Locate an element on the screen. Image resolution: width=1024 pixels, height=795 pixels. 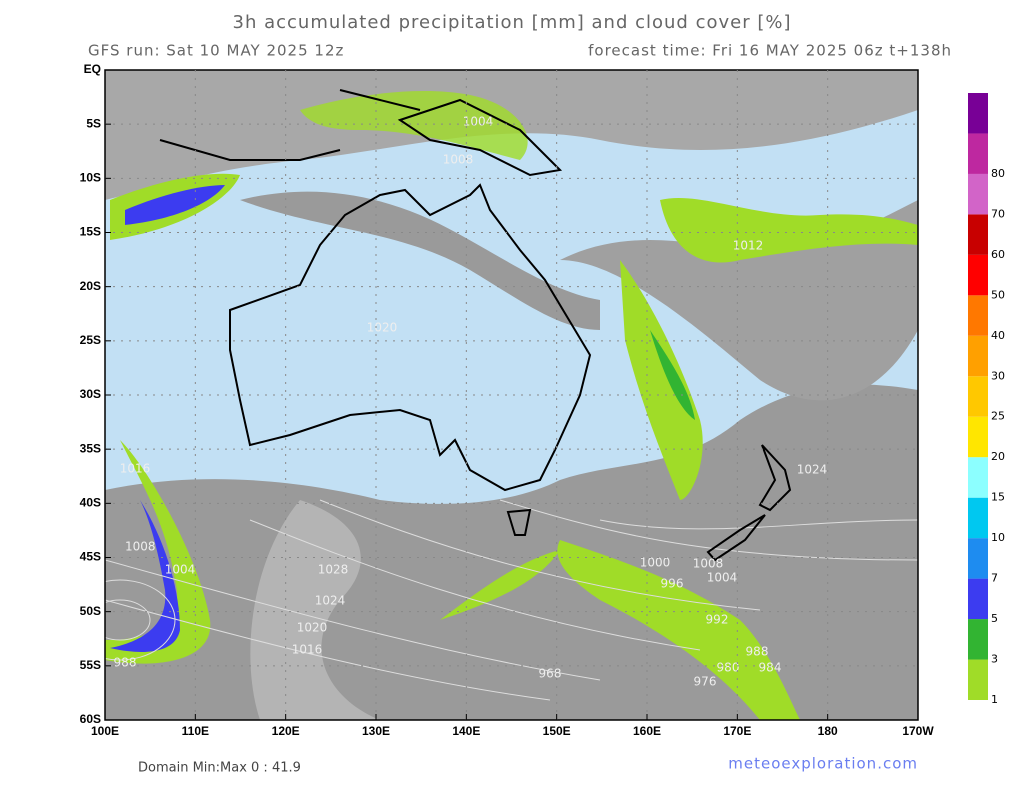
colorbar-label: 30 is located at coordinates (998, 375).